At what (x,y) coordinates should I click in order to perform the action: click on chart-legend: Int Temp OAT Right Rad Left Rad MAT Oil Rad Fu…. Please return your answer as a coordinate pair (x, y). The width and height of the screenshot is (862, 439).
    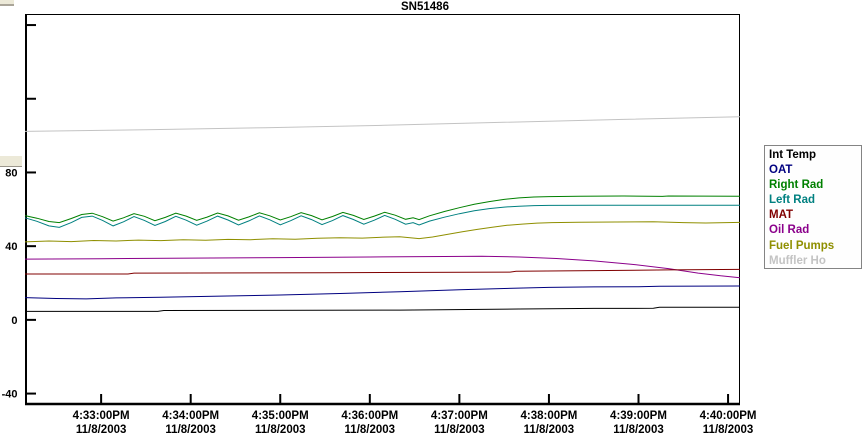
    Looking at the image, I should click on (813, 207).